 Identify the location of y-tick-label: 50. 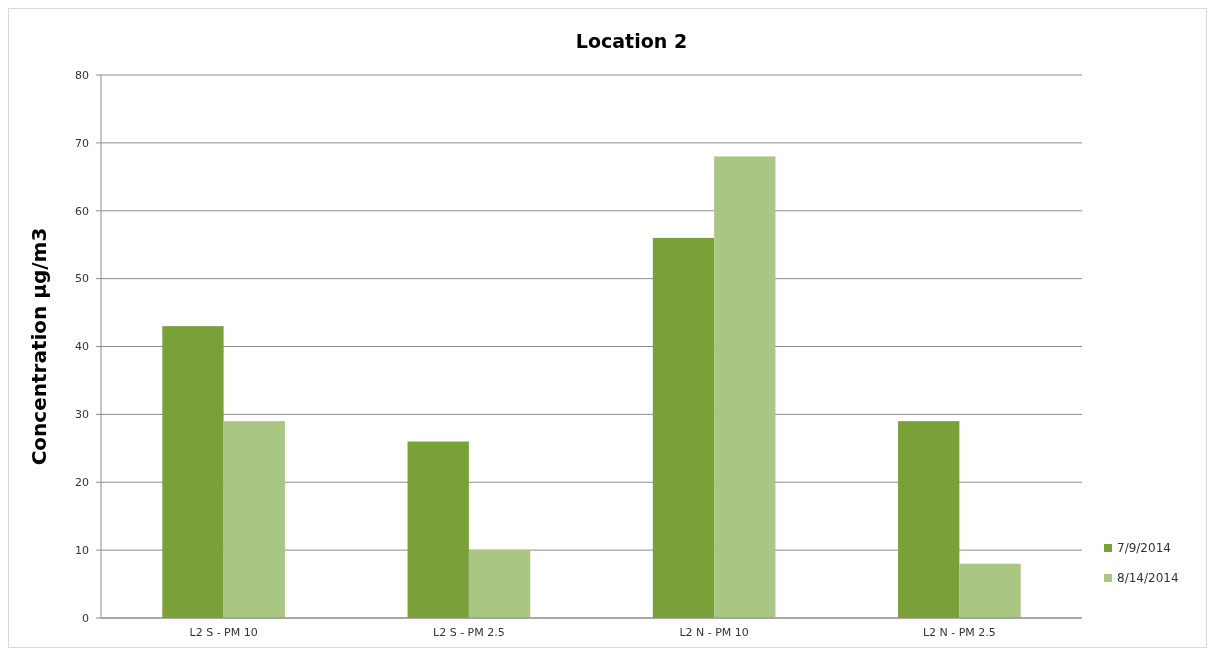
(82, 279).